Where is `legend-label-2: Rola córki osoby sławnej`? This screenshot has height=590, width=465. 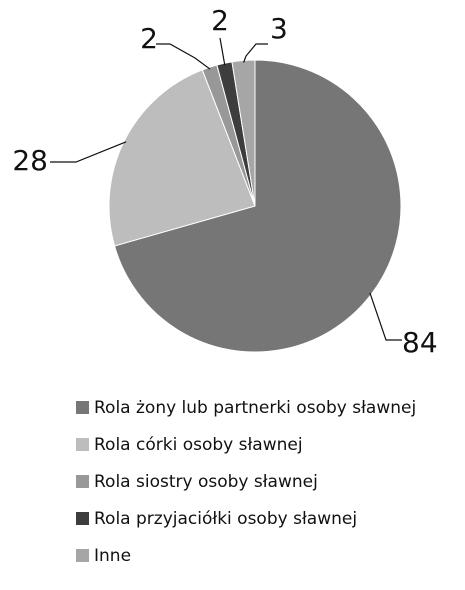 legend-label-2: Rola córki osoby sławnej is located at coordinates (198, 445).